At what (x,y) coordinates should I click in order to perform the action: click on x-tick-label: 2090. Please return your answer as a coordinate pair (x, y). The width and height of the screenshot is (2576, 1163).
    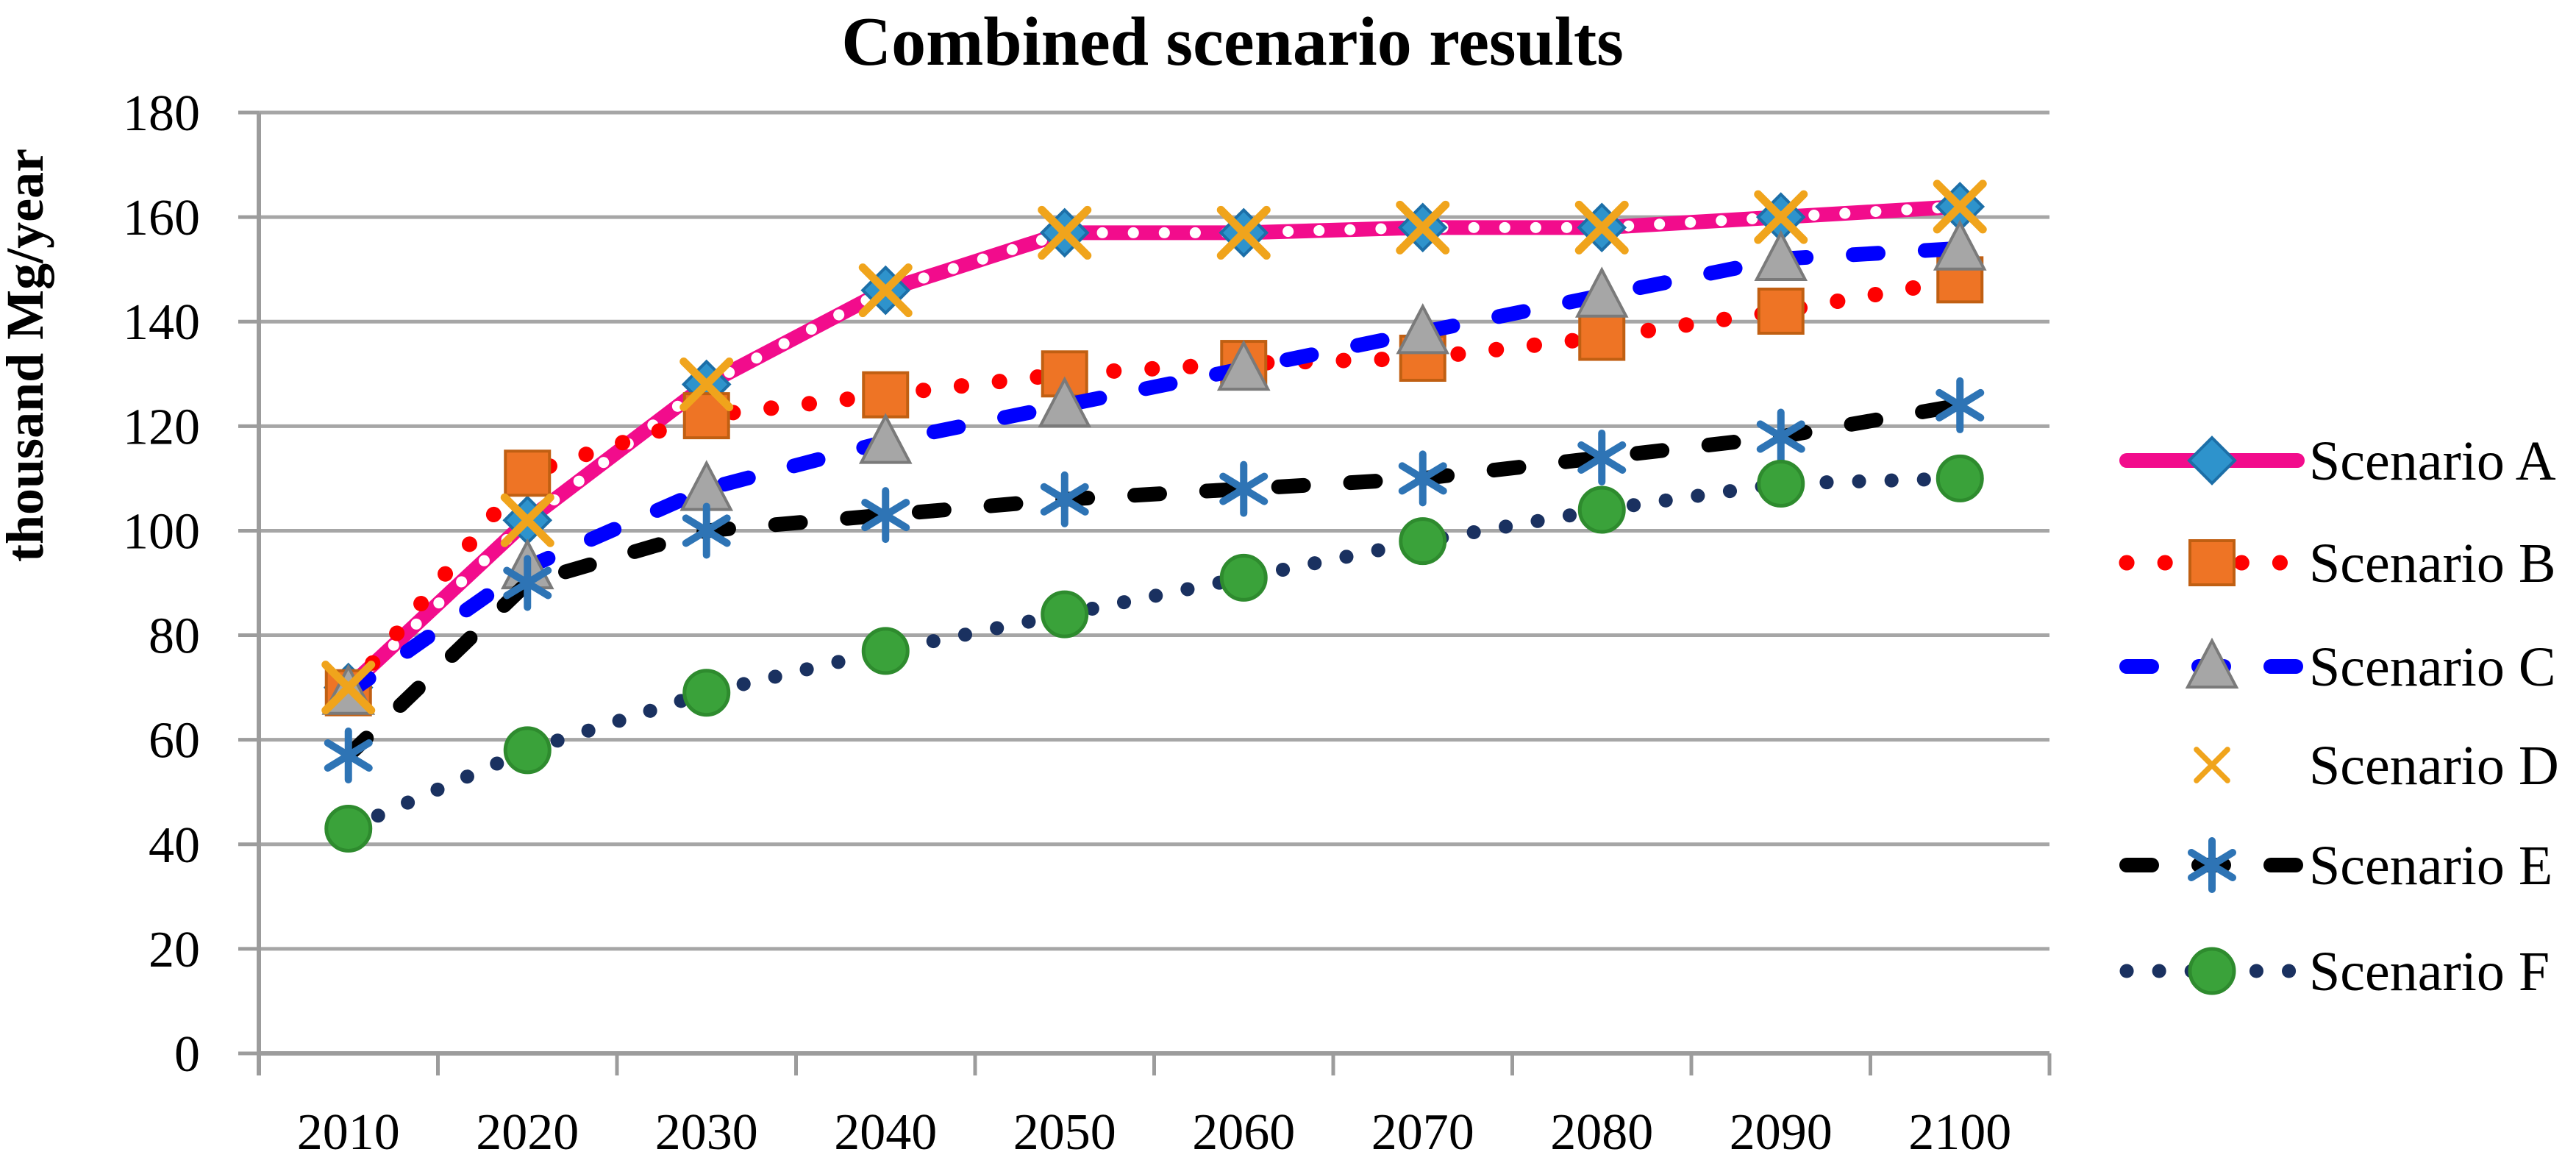
    Looking at the image, I should click on (1781, 1132).